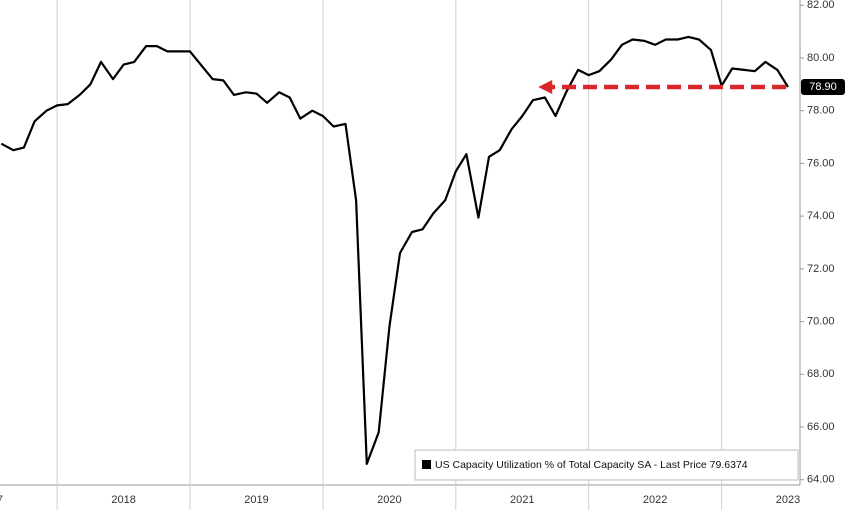 The image size is (848, 510). I want to click on x-tick-label: 2023, so click(788, 500).